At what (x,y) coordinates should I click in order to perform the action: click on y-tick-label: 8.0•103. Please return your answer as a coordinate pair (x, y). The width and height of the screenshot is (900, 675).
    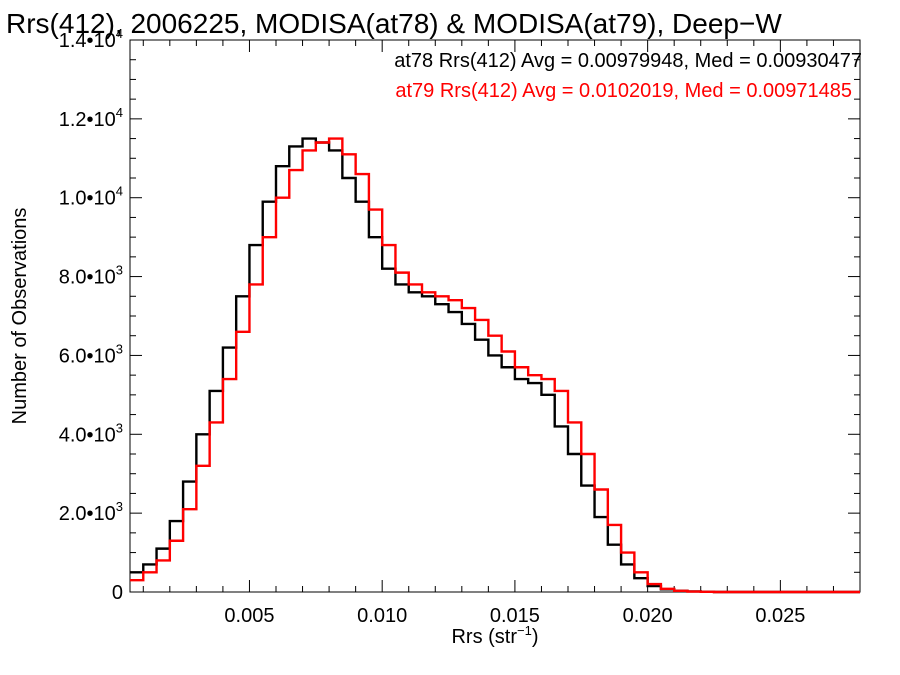
    Looking at the image, I should click on (91, 276).